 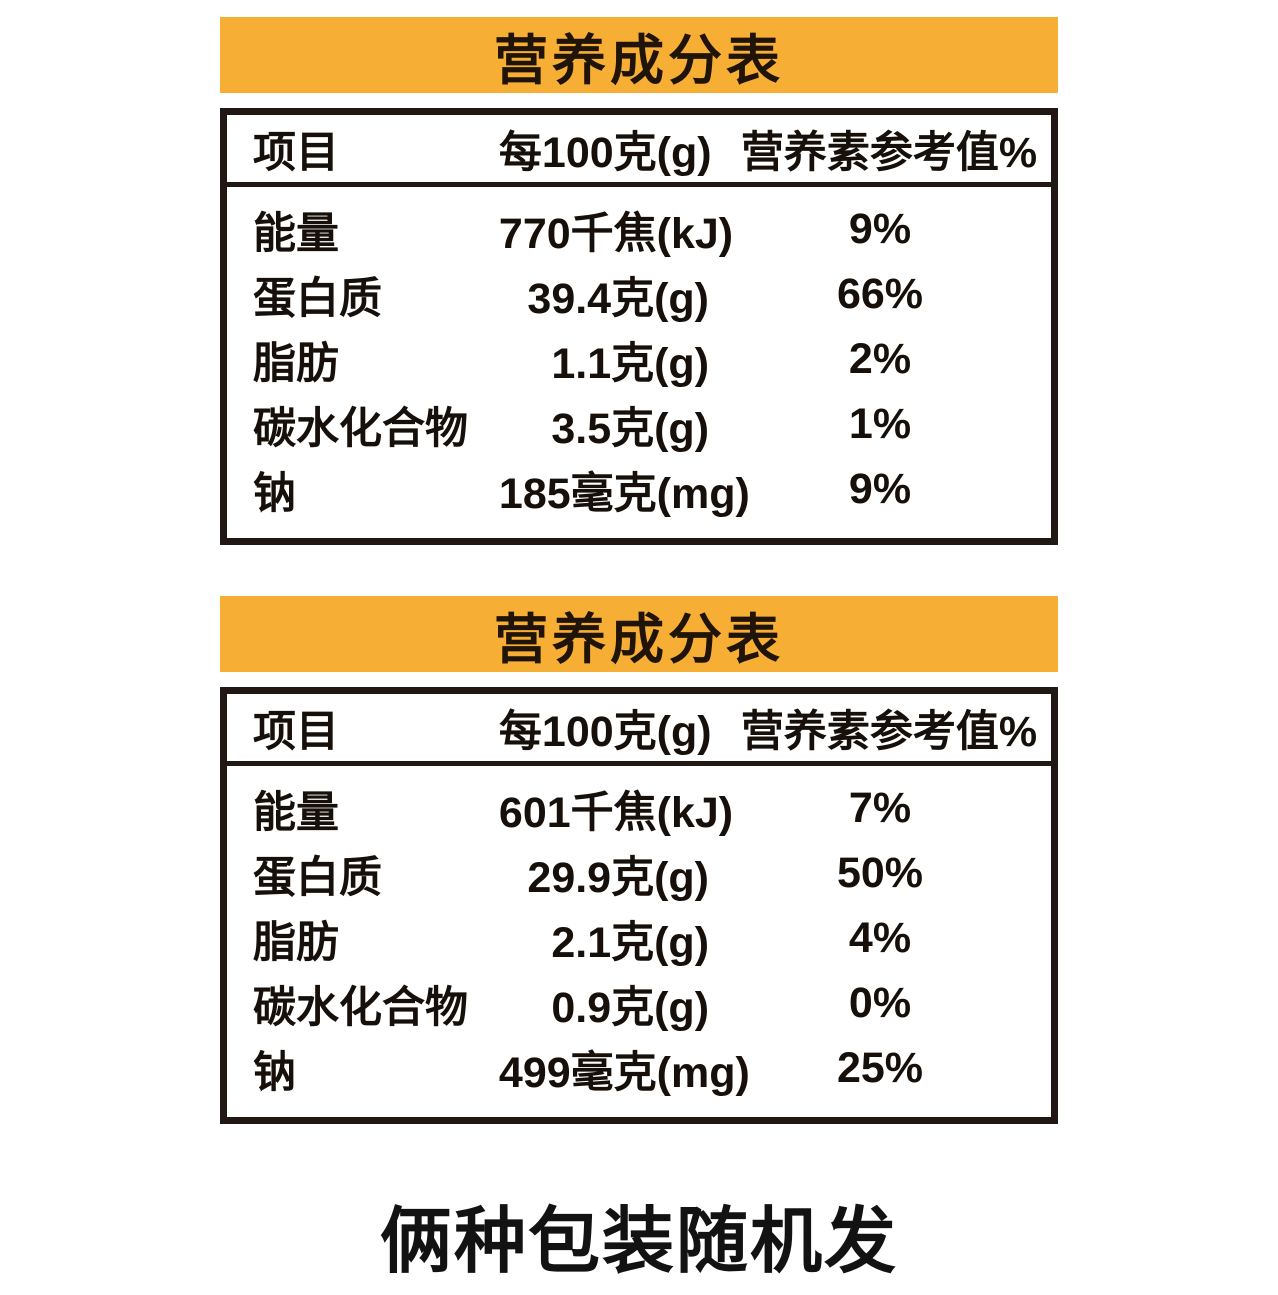 I want to click on nrv-cell: 2%, so click(x=880, y=359).